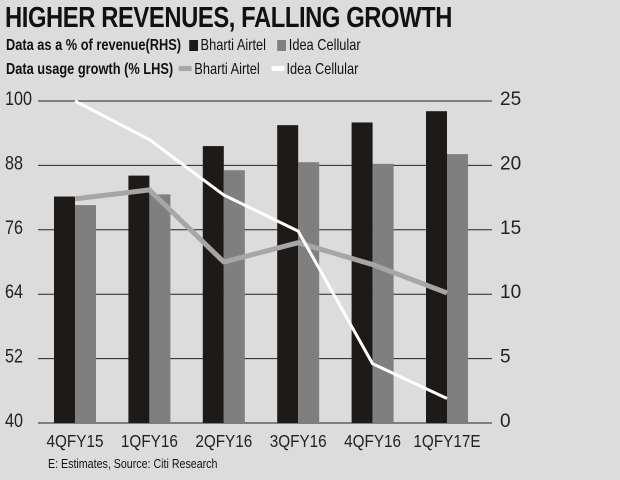  What do you see at coordinates (278, 68) in the screenshot?
I see `legend-swatch-idea-line` at bounding box center [278, 68].